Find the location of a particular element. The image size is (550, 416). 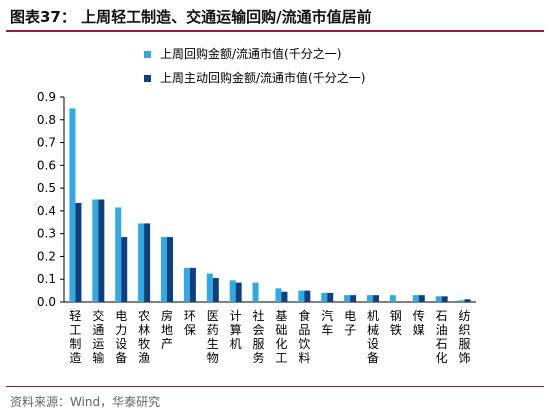

x-tick-label: 农 is located at coordinates (144, 316).